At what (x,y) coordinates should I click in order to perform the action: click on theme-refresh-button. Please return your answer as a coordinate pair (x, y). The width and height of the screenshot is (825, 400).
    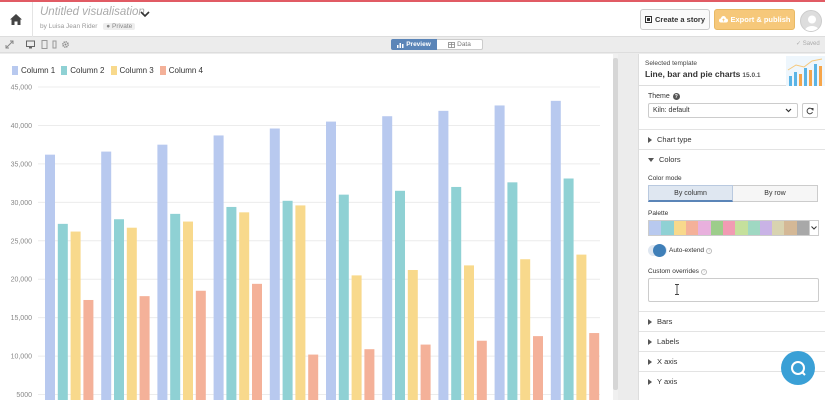
    Looking at the image, I should click on (810, 110).